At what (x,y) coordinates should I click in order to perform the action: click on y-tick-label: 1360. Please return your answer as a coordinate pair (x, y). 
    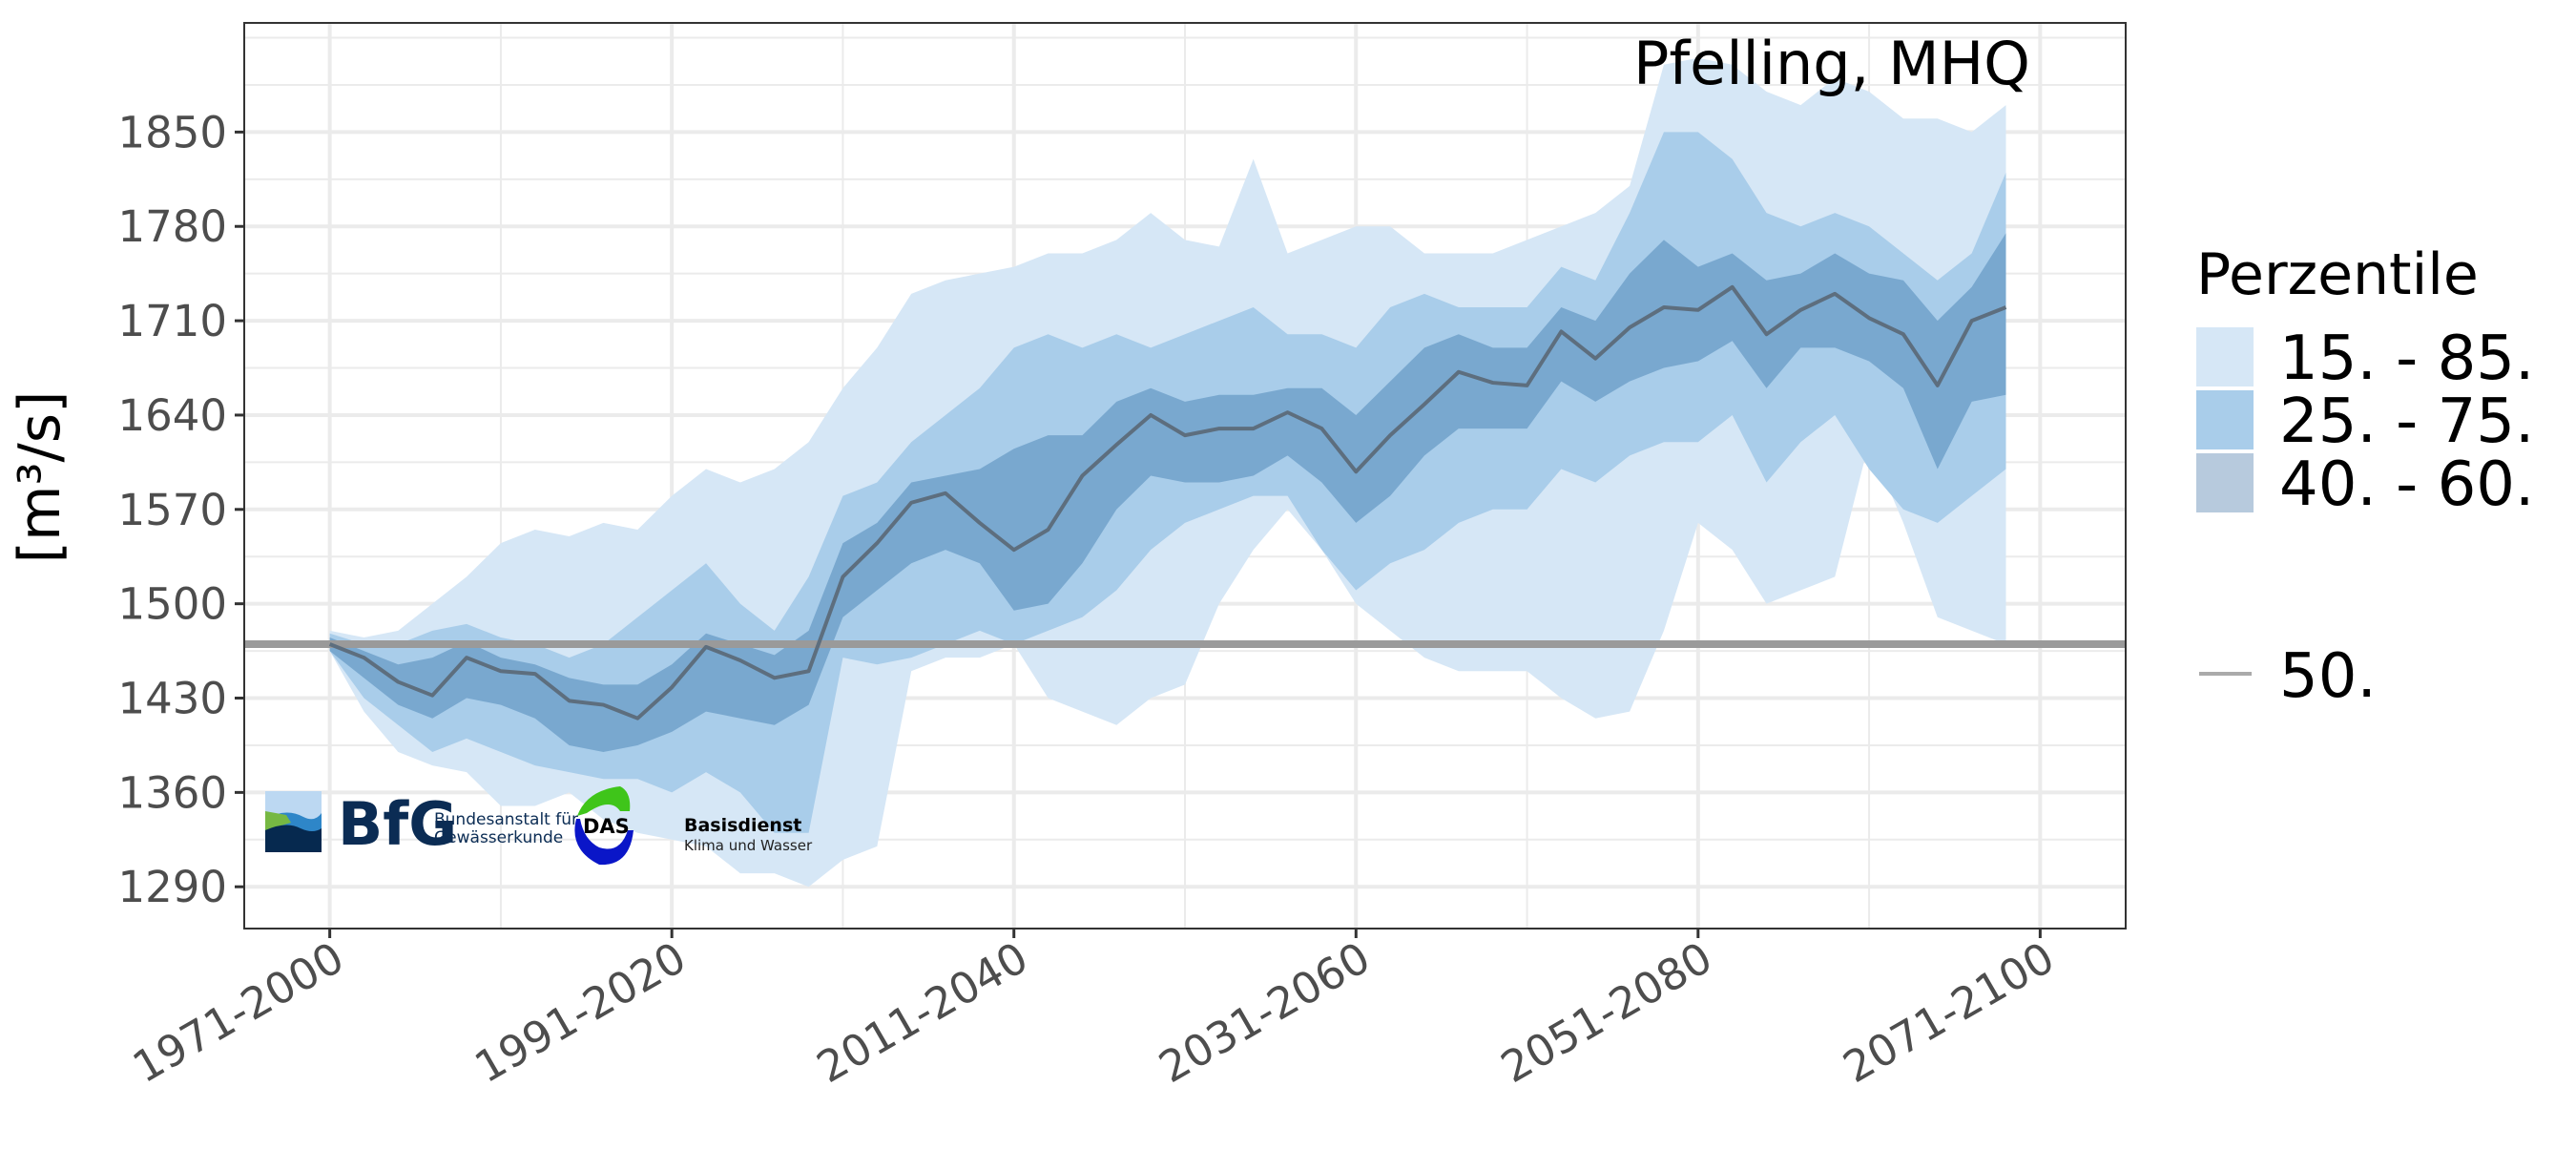
    Looking at the image, I should click on (172, 792).